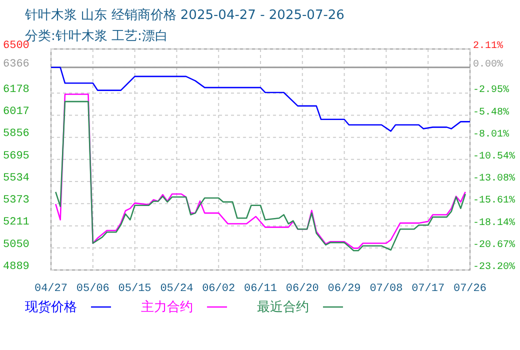 This screenshot has width=520, height=350. What do you see at coordinates (16, 64) in the screenshot?
I see `y-tick-label: 6366` at bounding box center [16, 64].